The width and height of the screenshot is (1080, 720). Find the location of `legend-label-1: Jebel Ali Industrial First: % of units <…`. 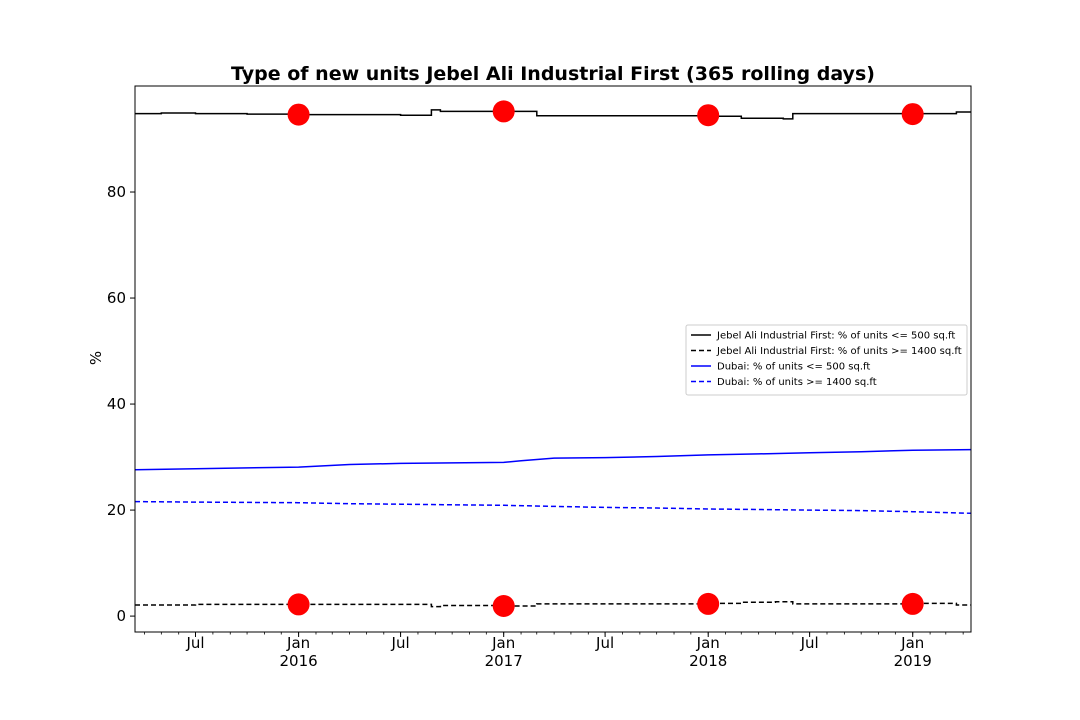

legend-label-1: Jebel Ali Industrial First: % of units <… is located at coordinates (835, 336).